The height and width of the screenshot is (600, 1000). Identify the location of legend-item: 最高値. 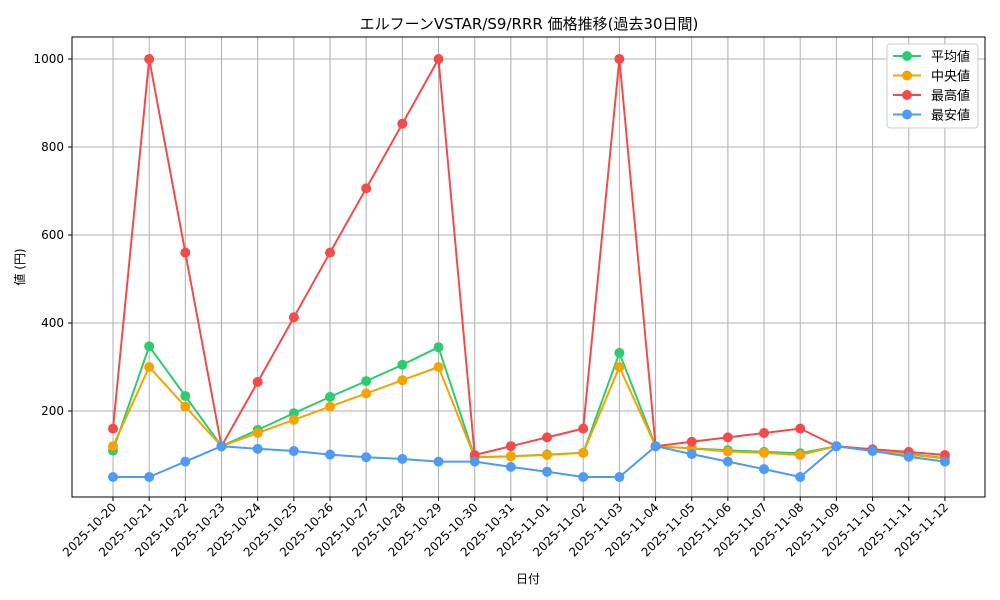
(931, 96).